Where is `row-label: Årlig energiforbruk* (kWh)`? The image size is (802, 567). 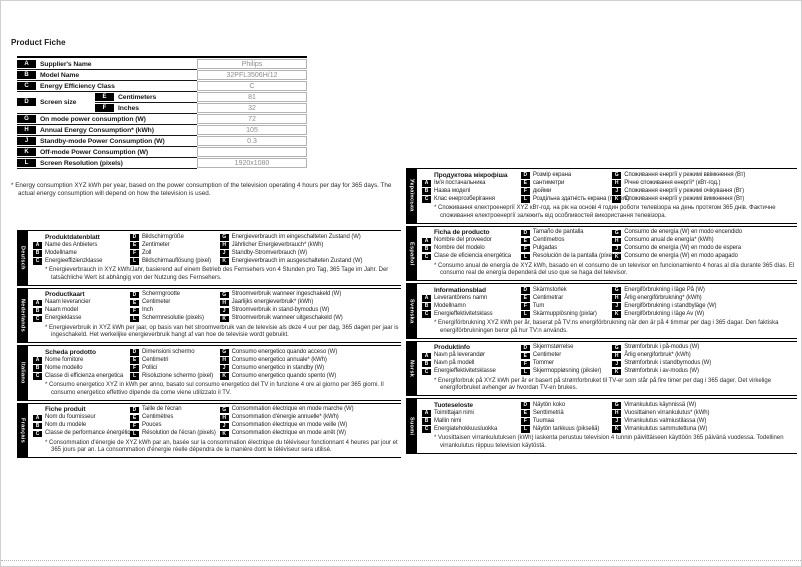
row-label: Årlig energiforbruk* (kWh) is located at coordinates (657, 355).